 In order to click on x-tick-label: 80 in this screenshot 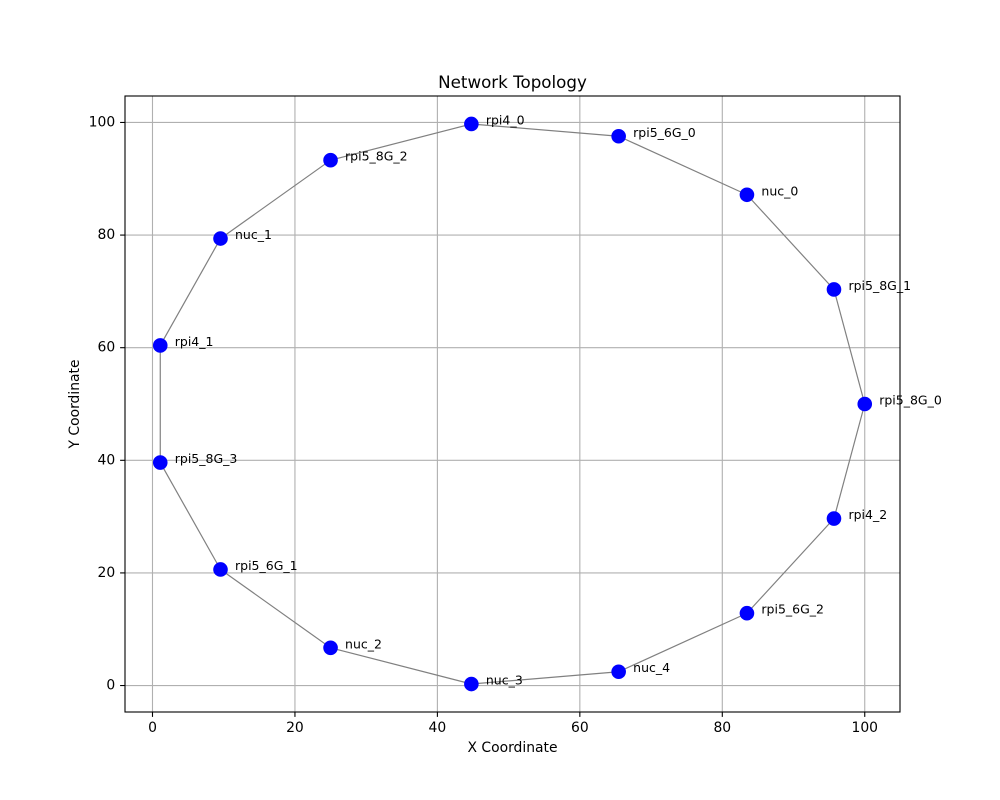, I will do `click(722, 728)`.